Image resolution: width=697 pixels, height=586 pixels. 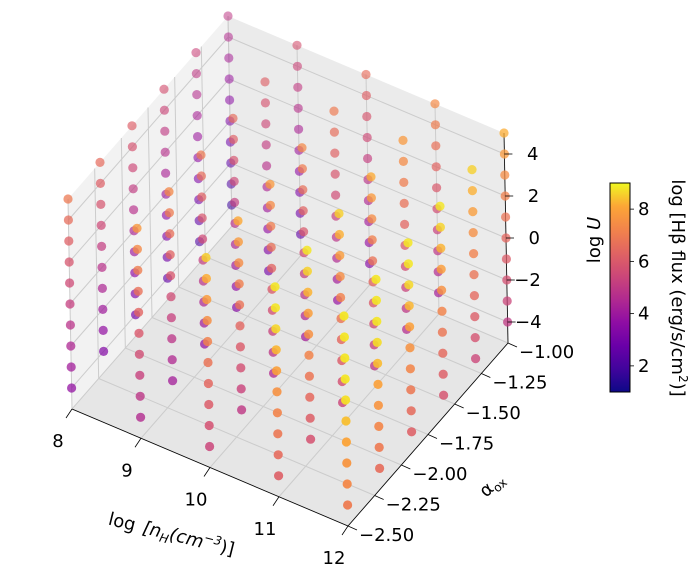 I want to click on colorbar-label: log [Hβ flux (erg/s/cm2)], so click(x=678, y=287).